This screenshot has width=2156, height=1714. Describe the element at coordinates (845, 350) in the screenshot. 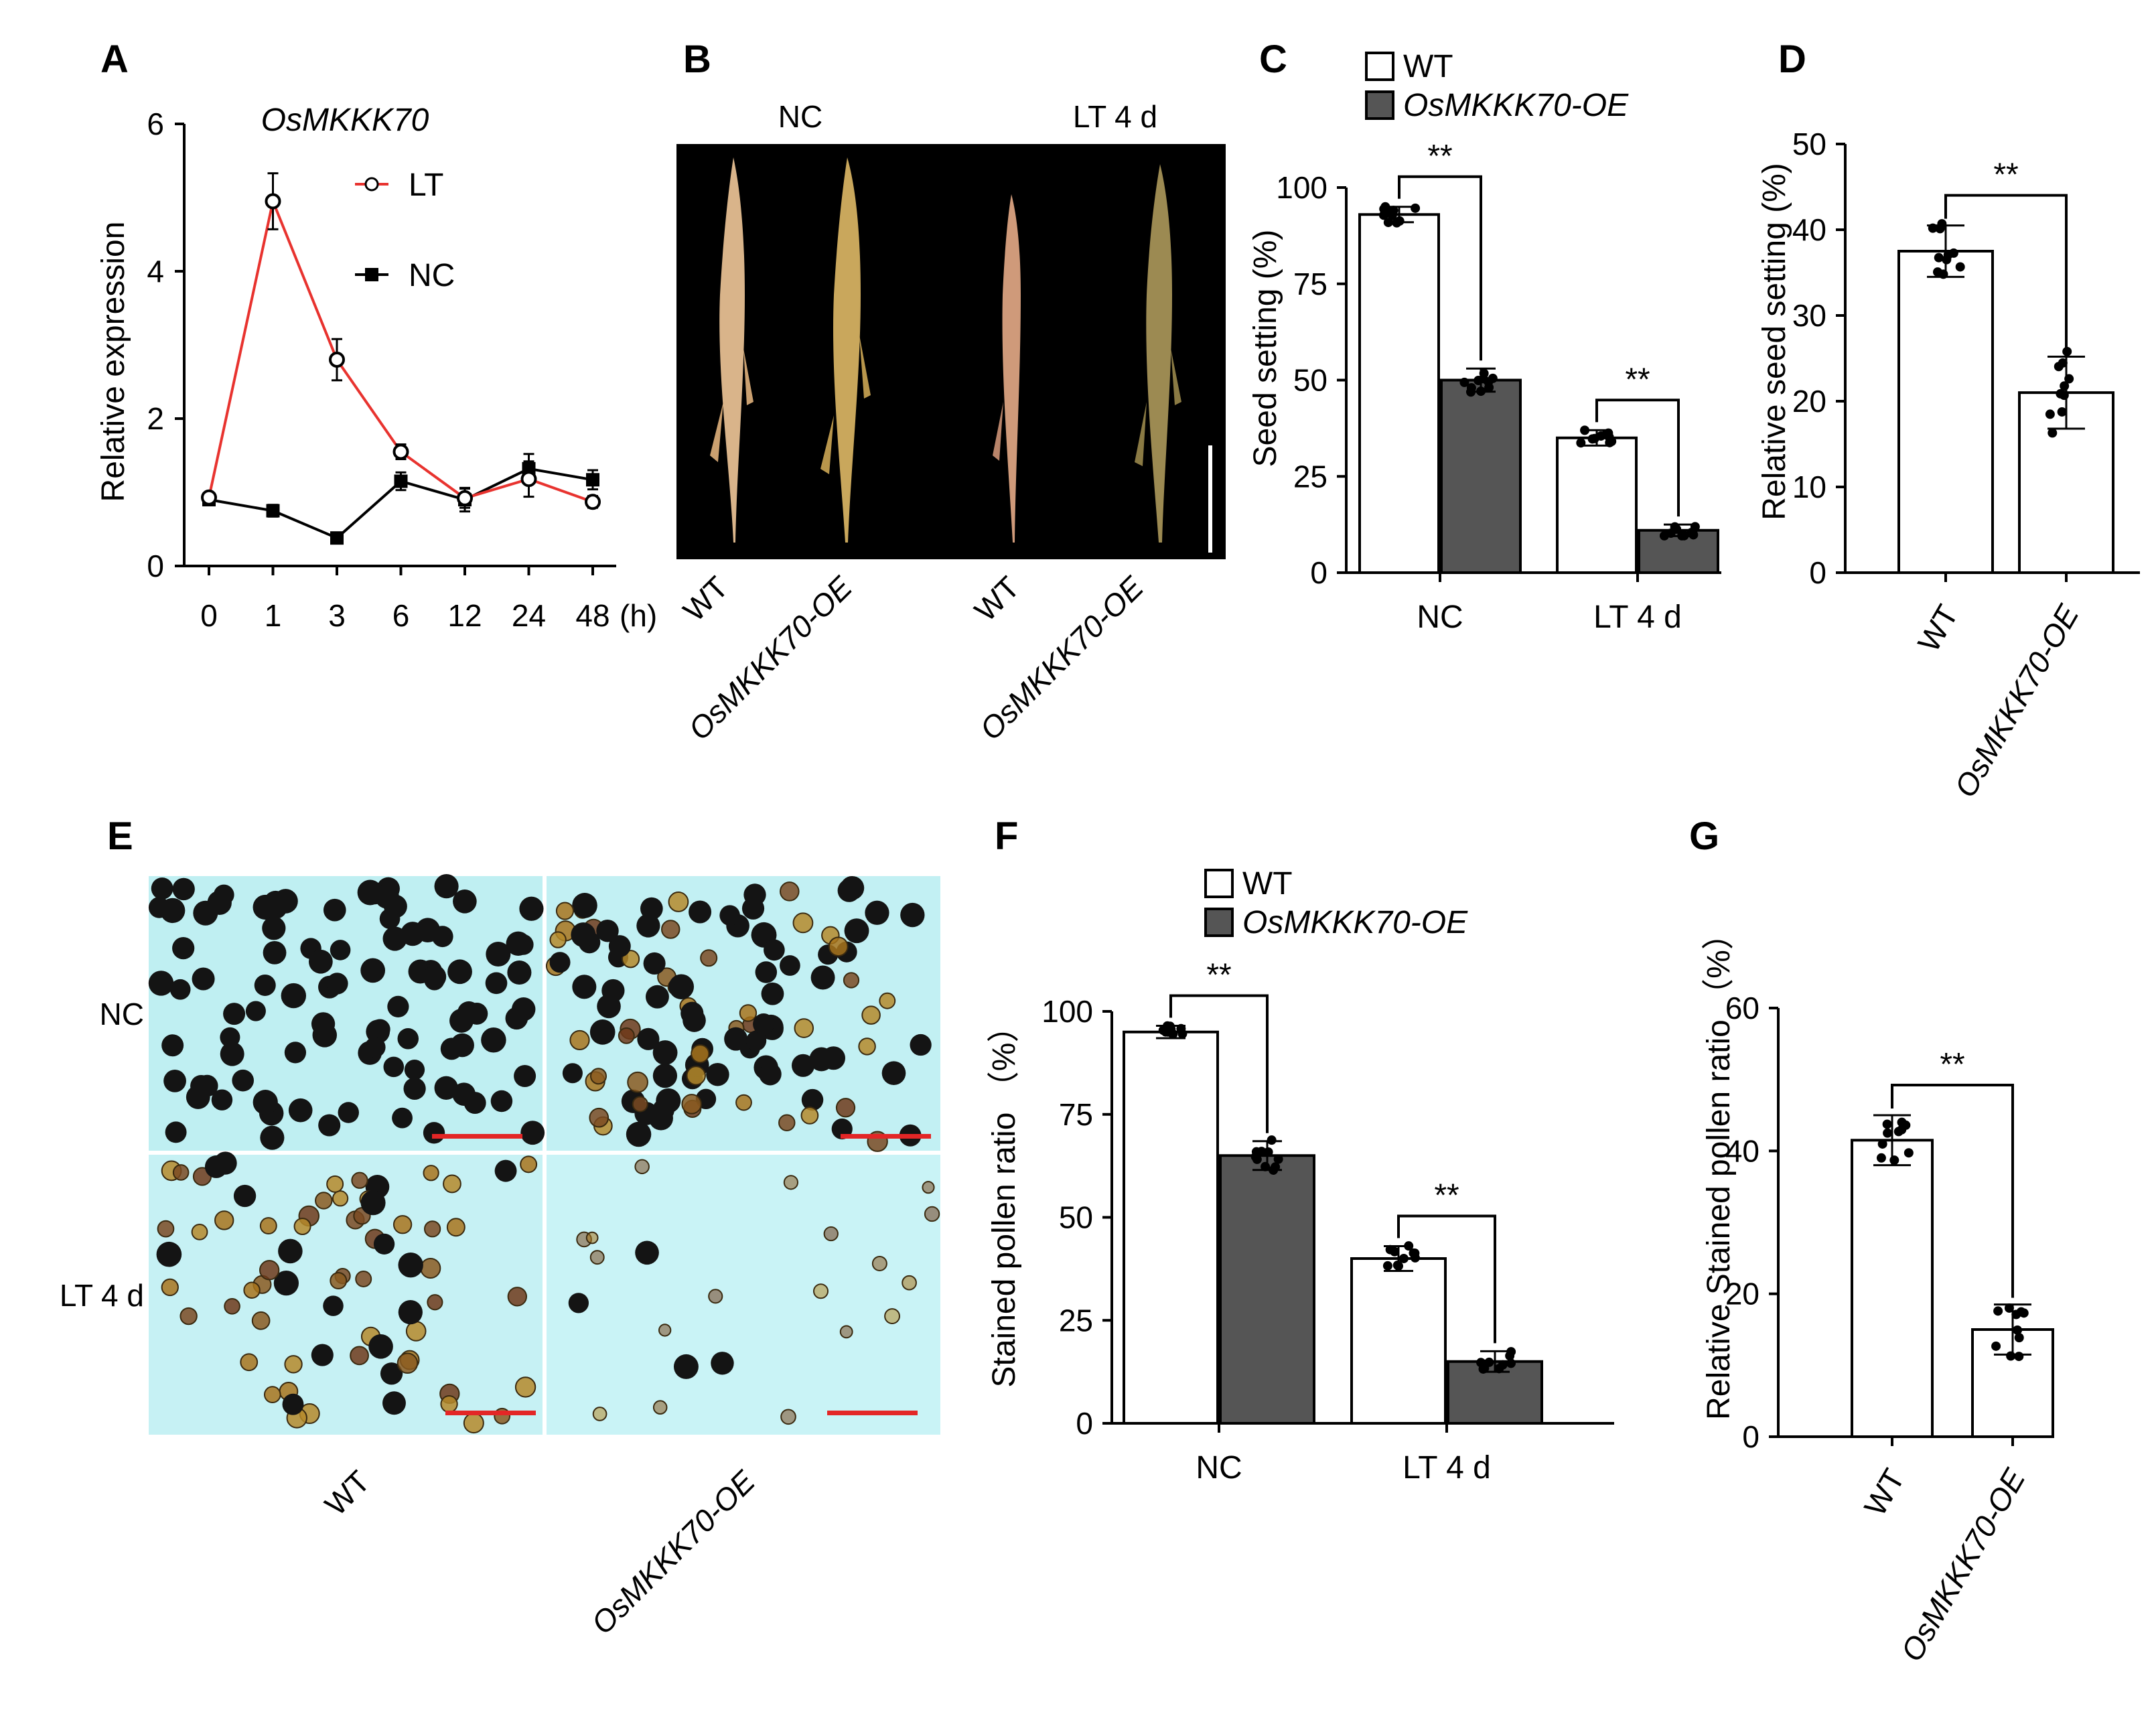

I see `panicle-oe-nc` at that location.